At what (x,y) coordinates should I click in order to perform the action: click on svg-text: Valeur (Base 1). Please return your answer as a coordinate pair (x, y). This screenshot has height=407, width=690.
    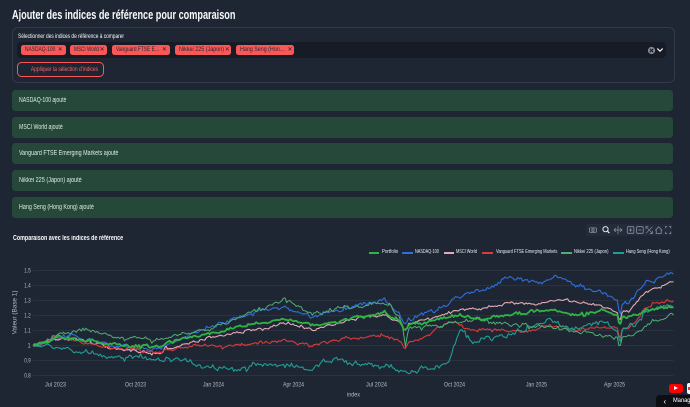
    Looking at the image, I should click on (16, 313).